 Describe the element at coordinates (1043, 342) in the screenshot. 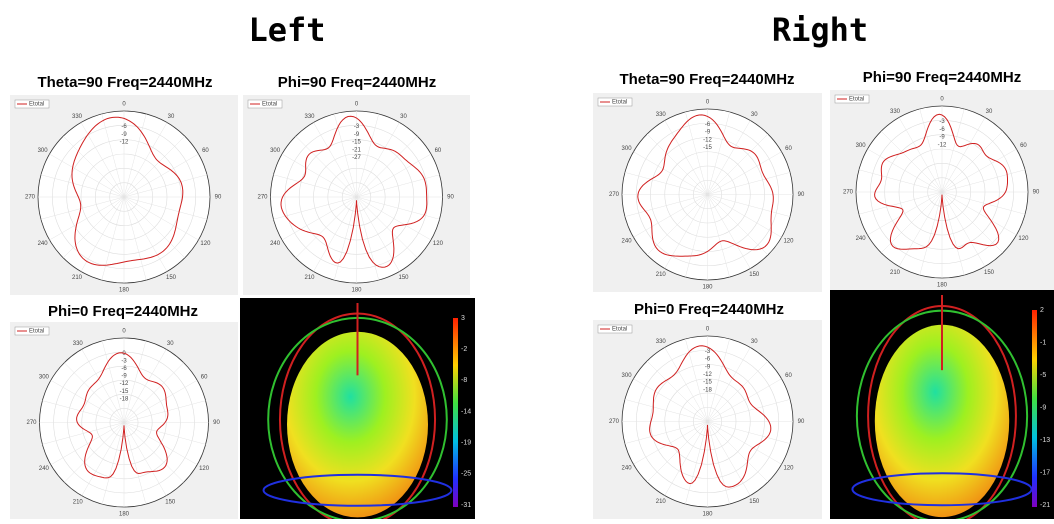

I see `colorbar-label: -1` at that location.